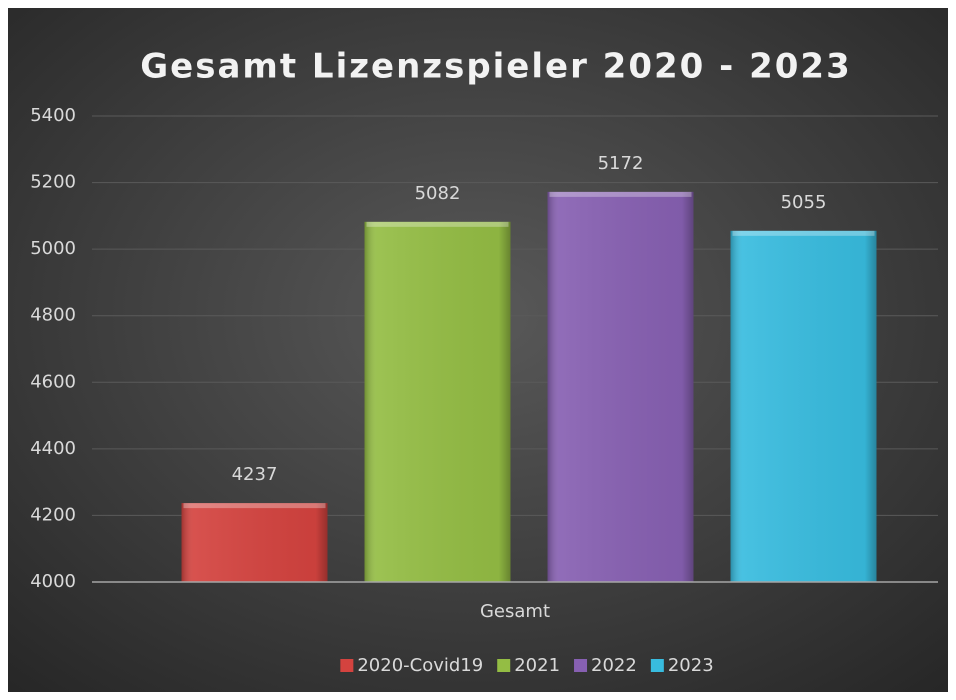 The height and width of the screenshot is (700, 956). Describe the element at coordinates (53, 448) in the screenshot. I see `y-tick-label: 4400` at that location.